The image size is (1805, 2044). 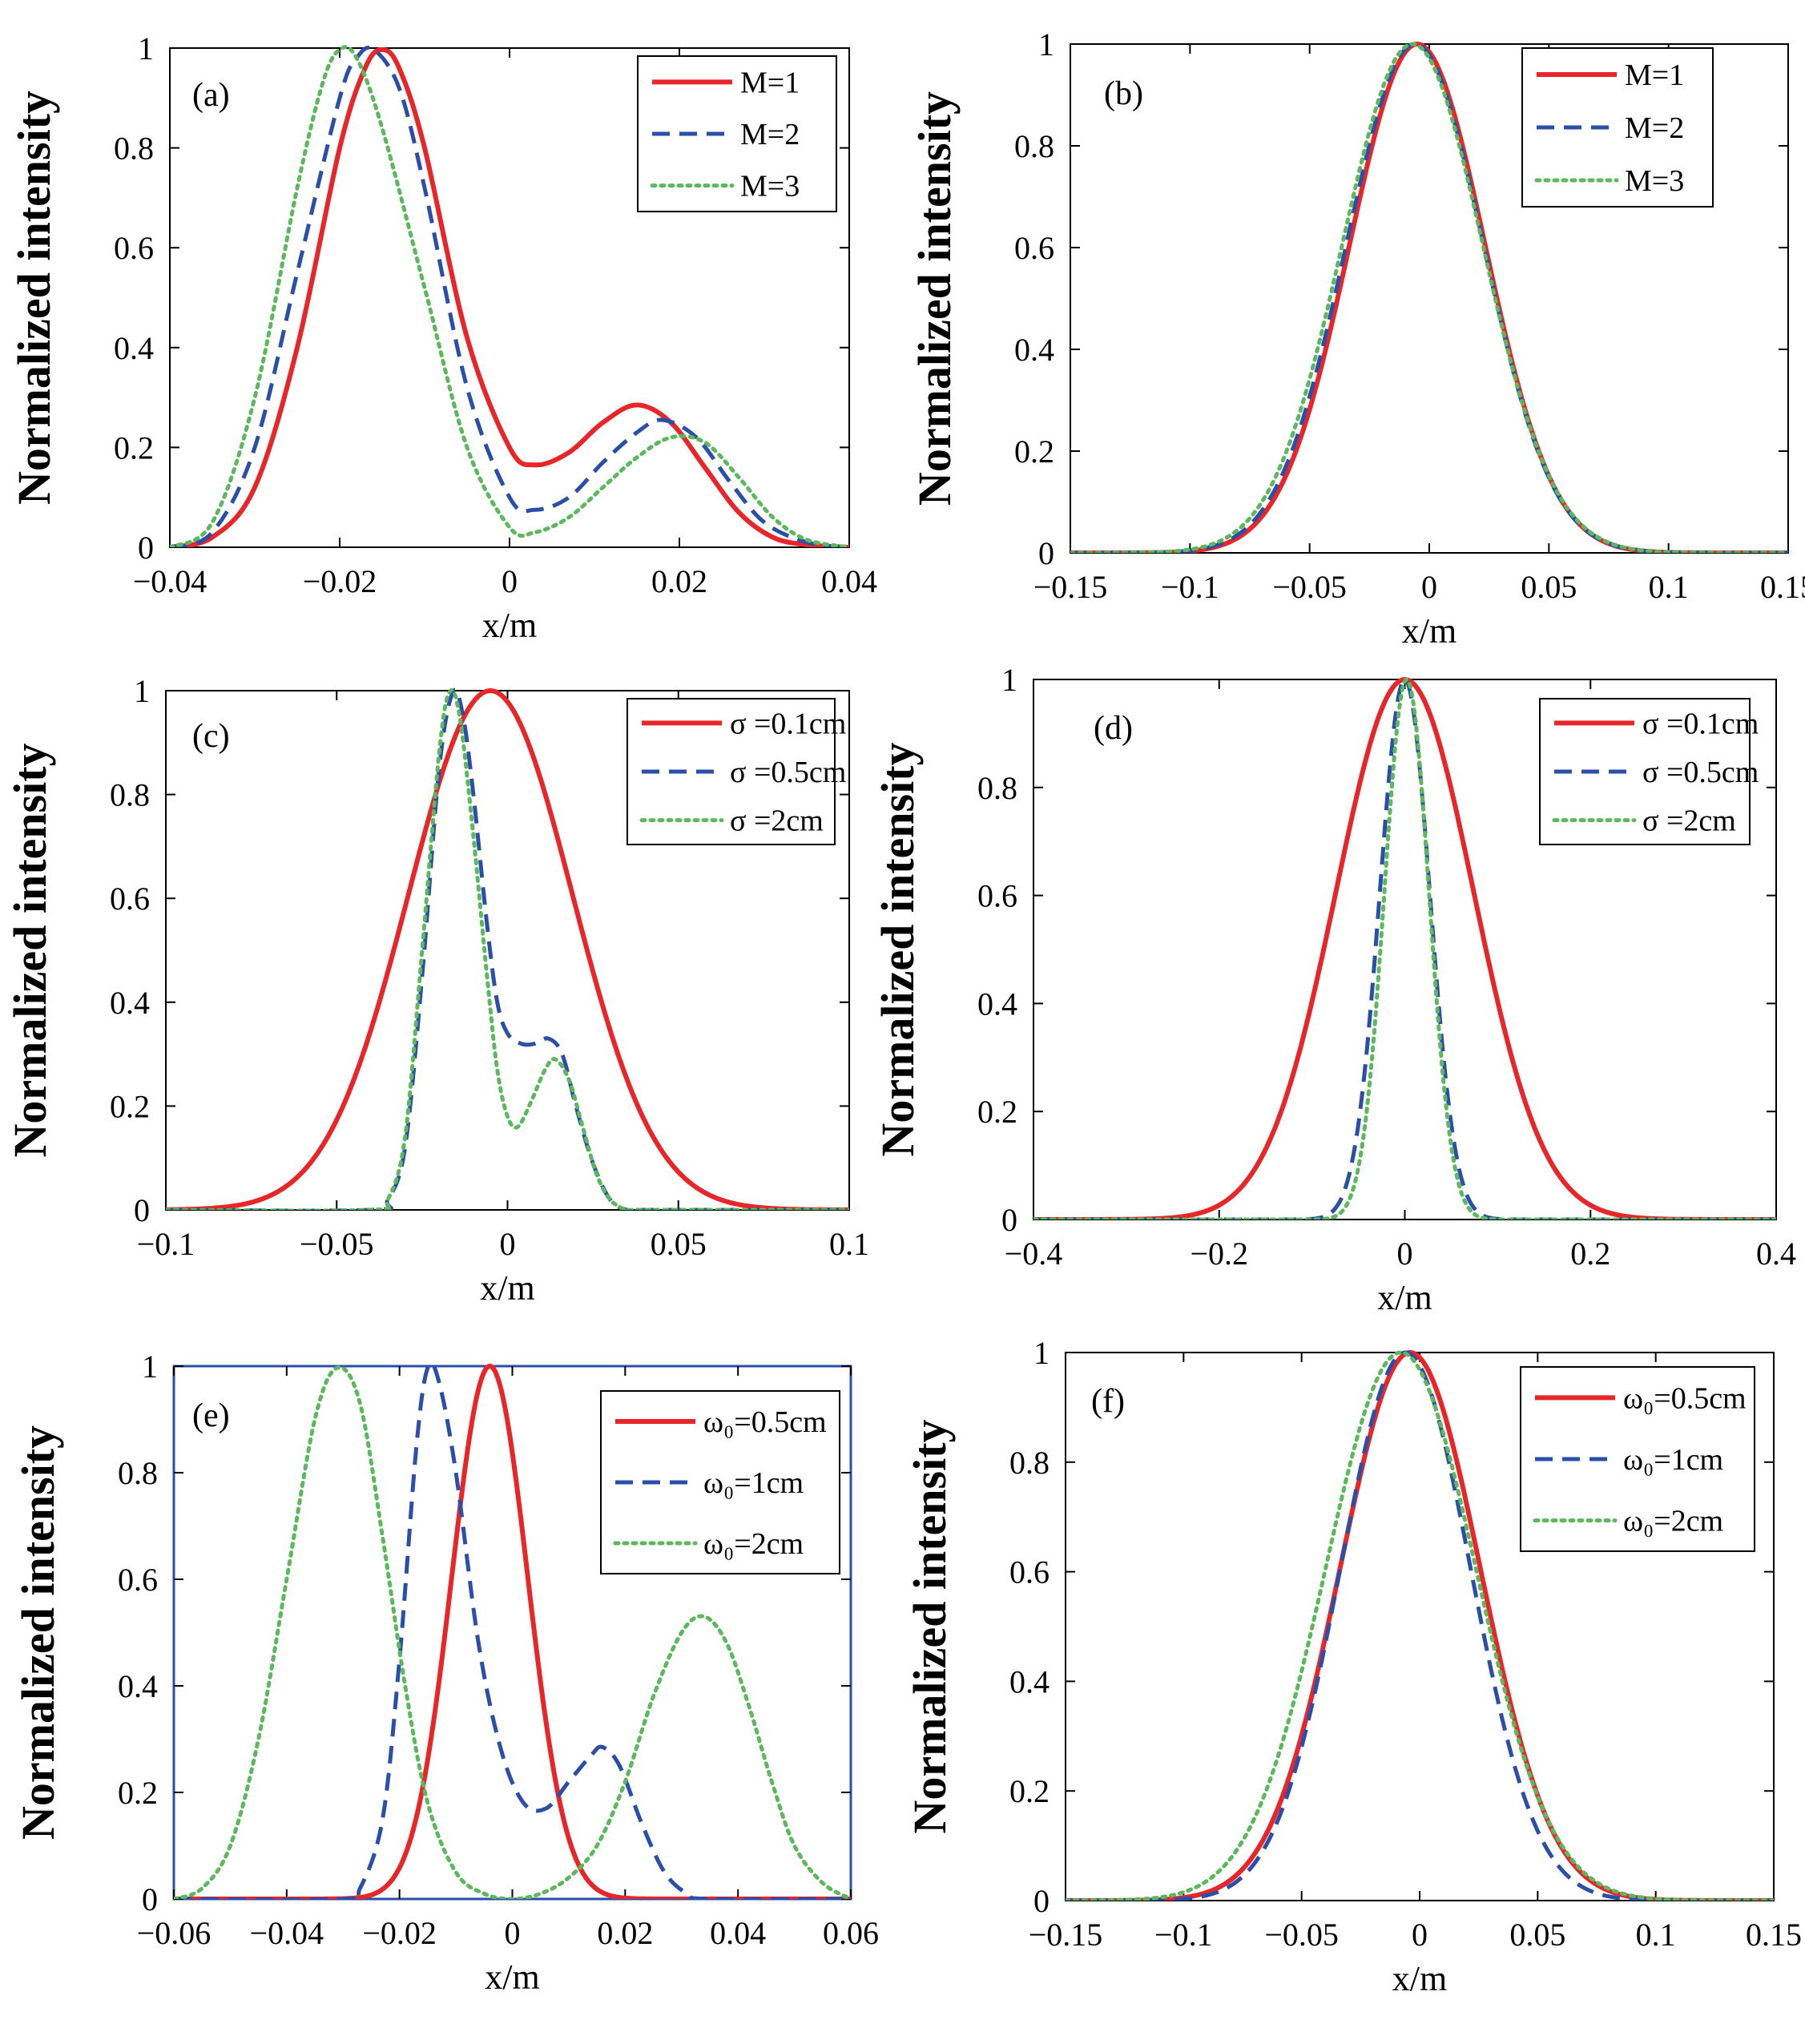 What do you see at coordinates (777, 821) in the screenshot?
I see `legend-entry: σ =2cm` at bounding box center [777, 821].